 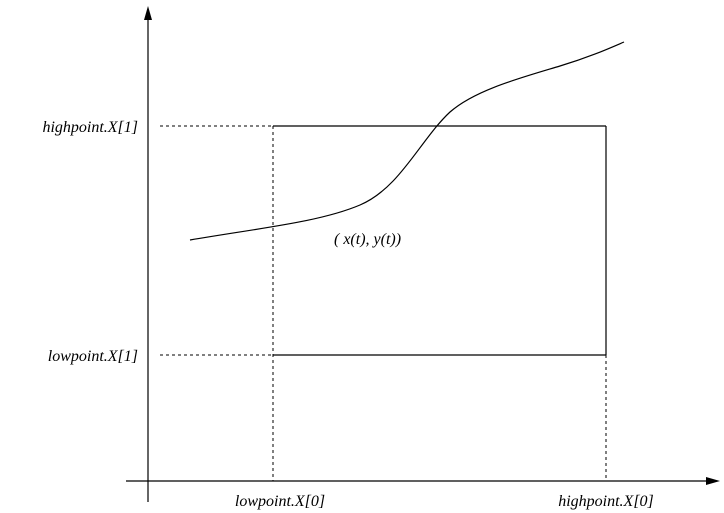 What do you see at coordinates (148, 13) in the screenshot?
I see `y-axis-arrowhead` at bounding box center [148, 13].